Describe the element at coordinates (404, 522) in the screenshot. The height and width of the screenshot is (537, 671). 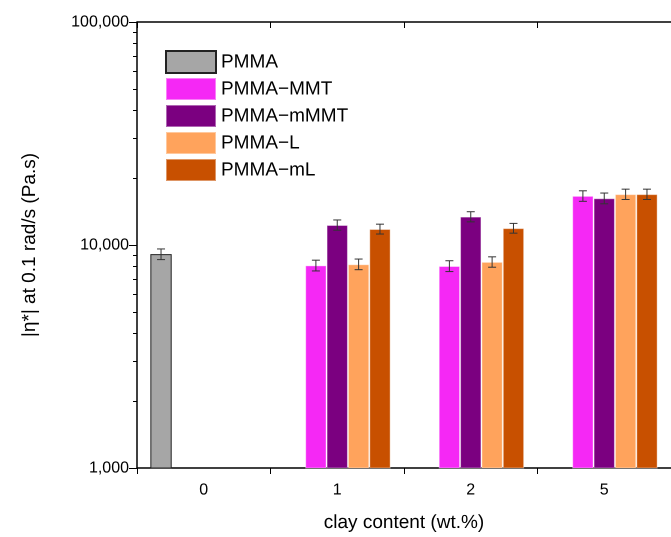
I see `x-axis-title: clay content (wt.%)` at that location.